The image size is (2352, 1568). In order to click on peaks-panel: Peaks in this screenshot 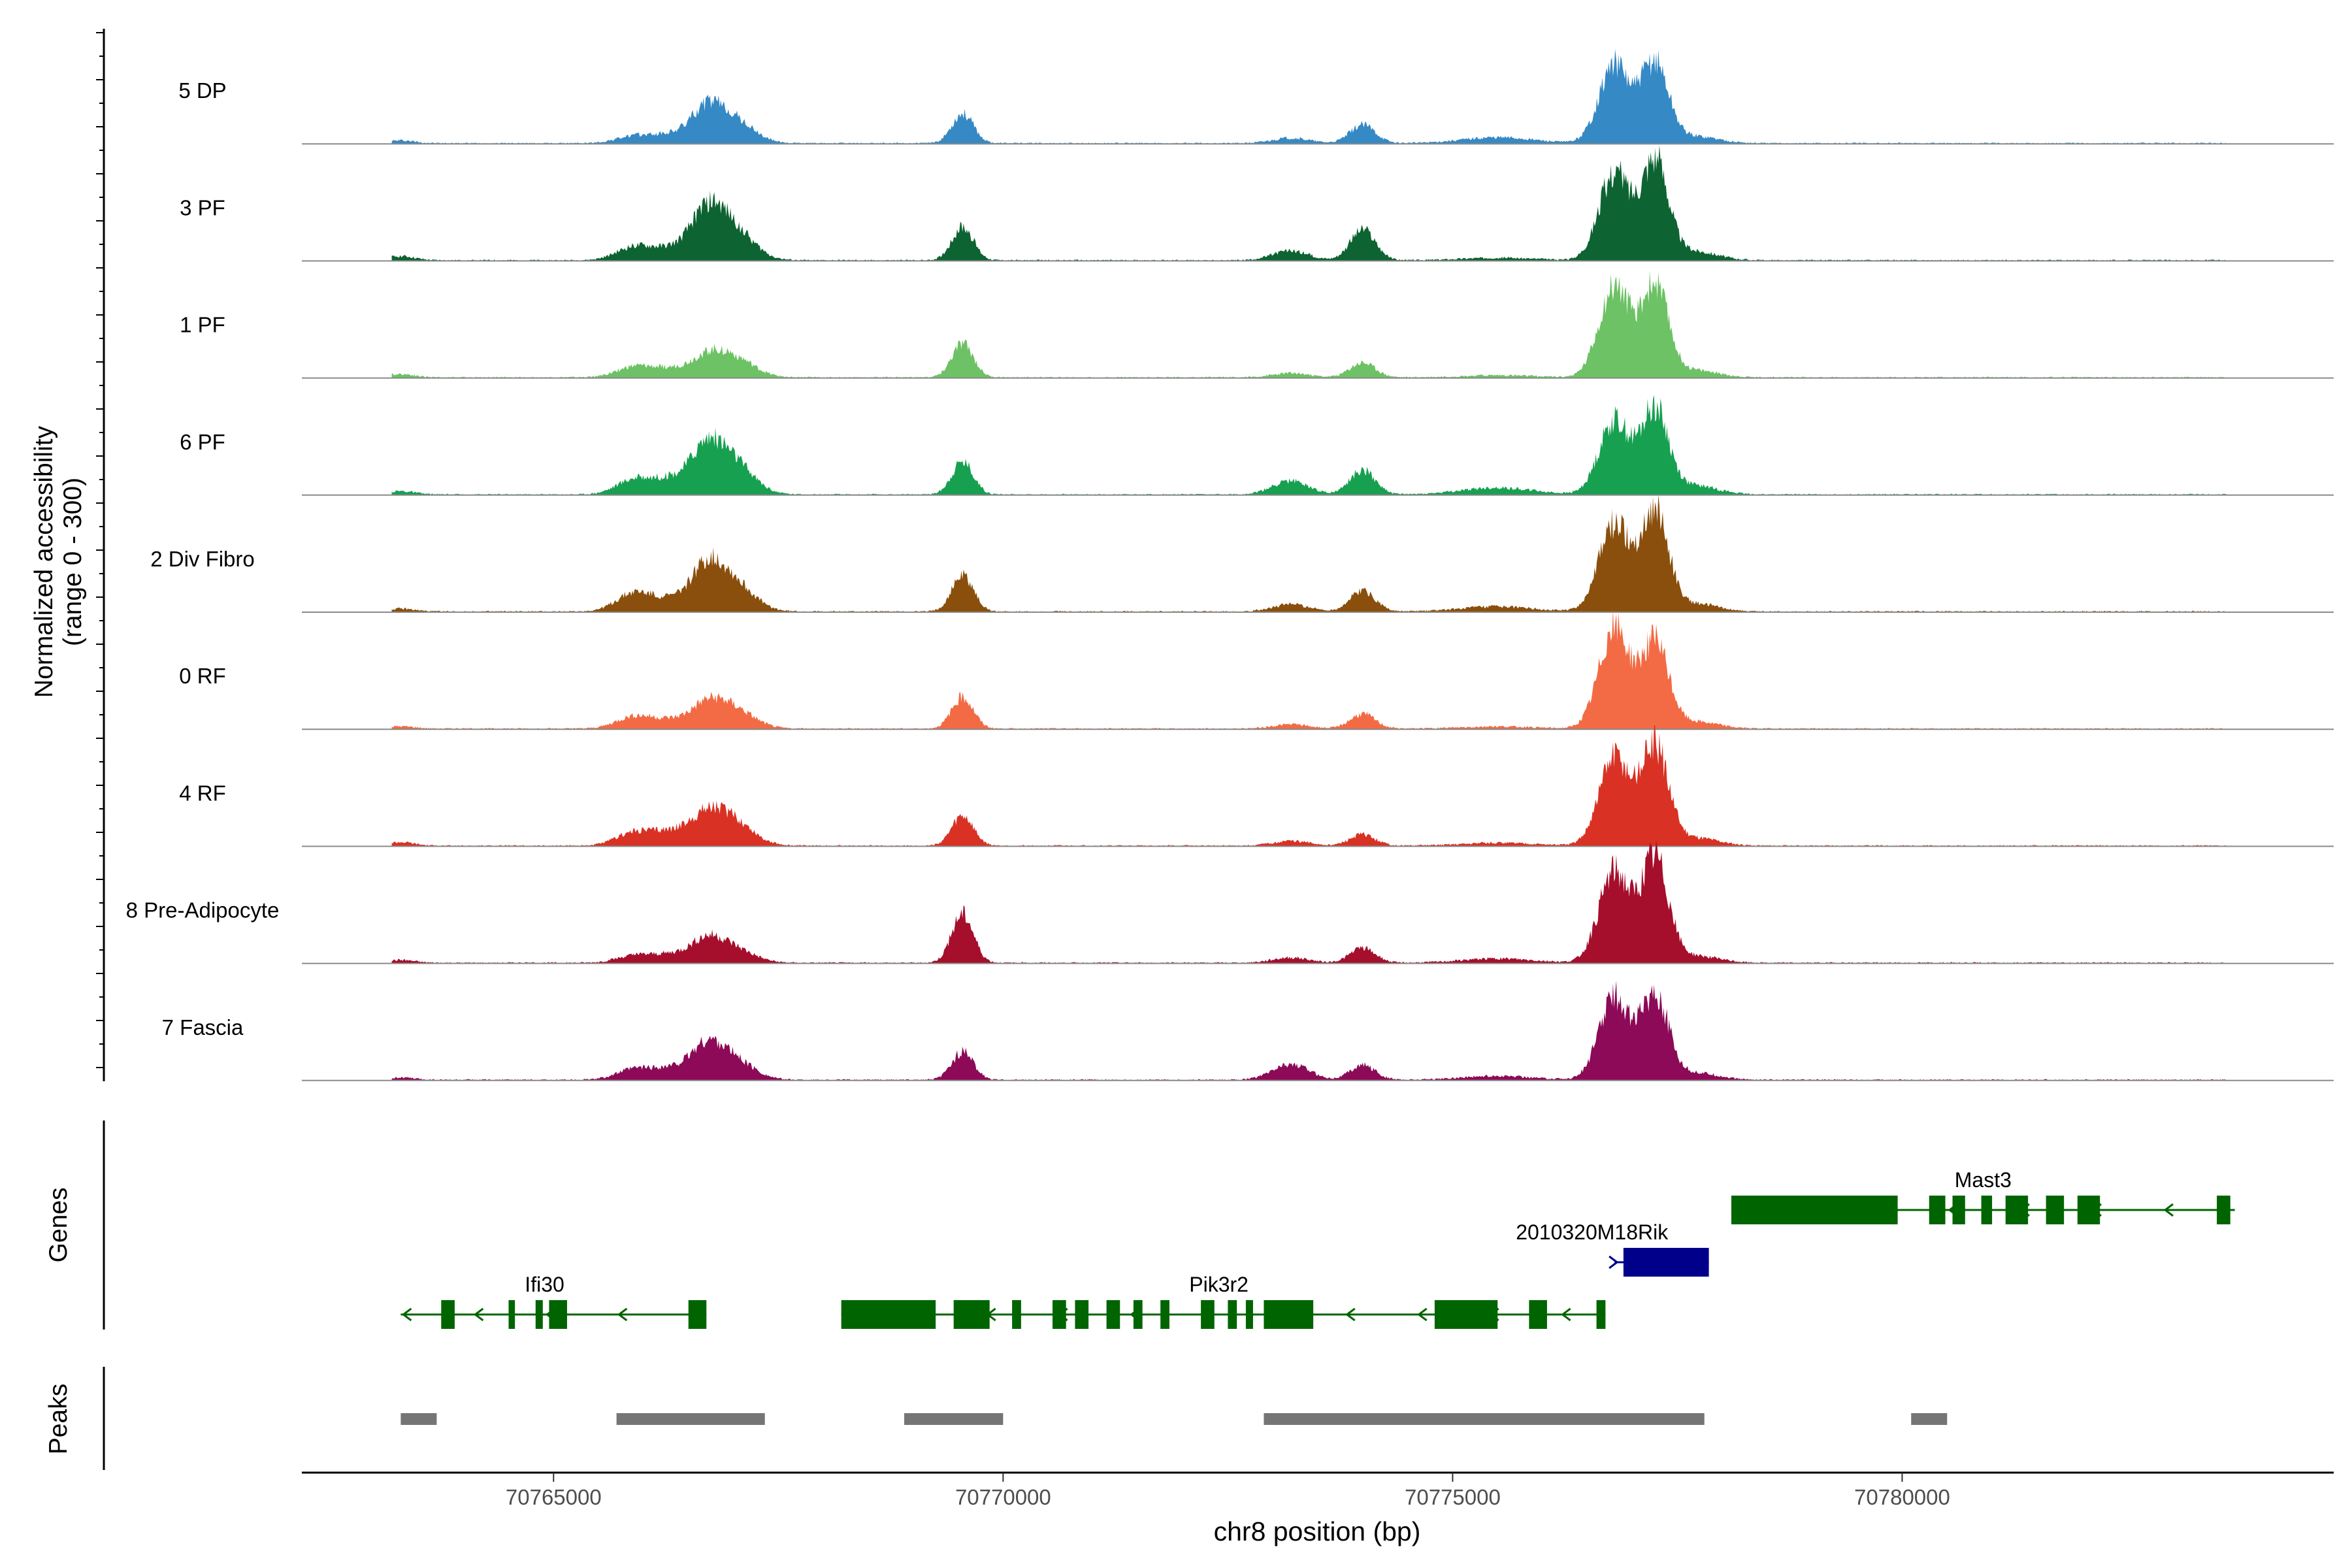, I will do `click(996, 1418)`.